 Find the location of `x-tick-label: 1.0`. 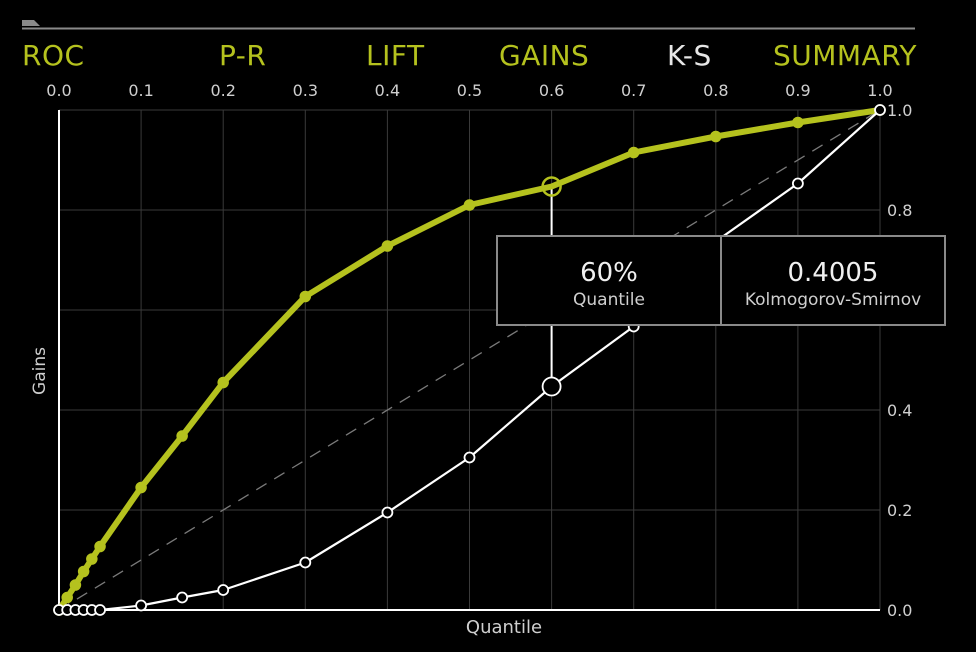

x-tick-label: 1.0 is located at coordinates (879, 90).